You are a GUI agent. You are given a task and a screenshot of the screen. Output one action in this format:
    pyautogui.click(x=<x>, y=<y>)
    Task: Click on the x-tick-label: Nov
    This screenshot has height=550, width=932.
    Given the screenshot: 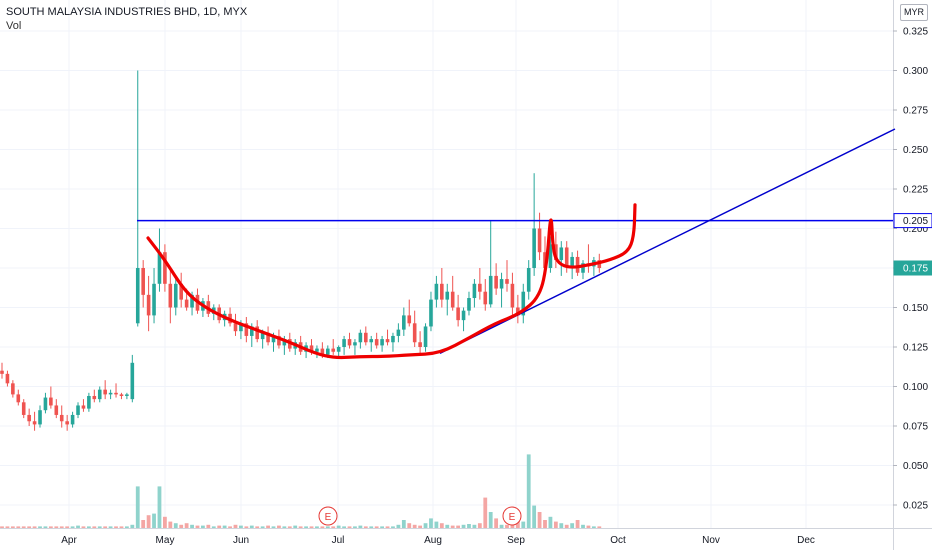 What is the action you would take?
    pyautogui.click(x=711, y=540)
    